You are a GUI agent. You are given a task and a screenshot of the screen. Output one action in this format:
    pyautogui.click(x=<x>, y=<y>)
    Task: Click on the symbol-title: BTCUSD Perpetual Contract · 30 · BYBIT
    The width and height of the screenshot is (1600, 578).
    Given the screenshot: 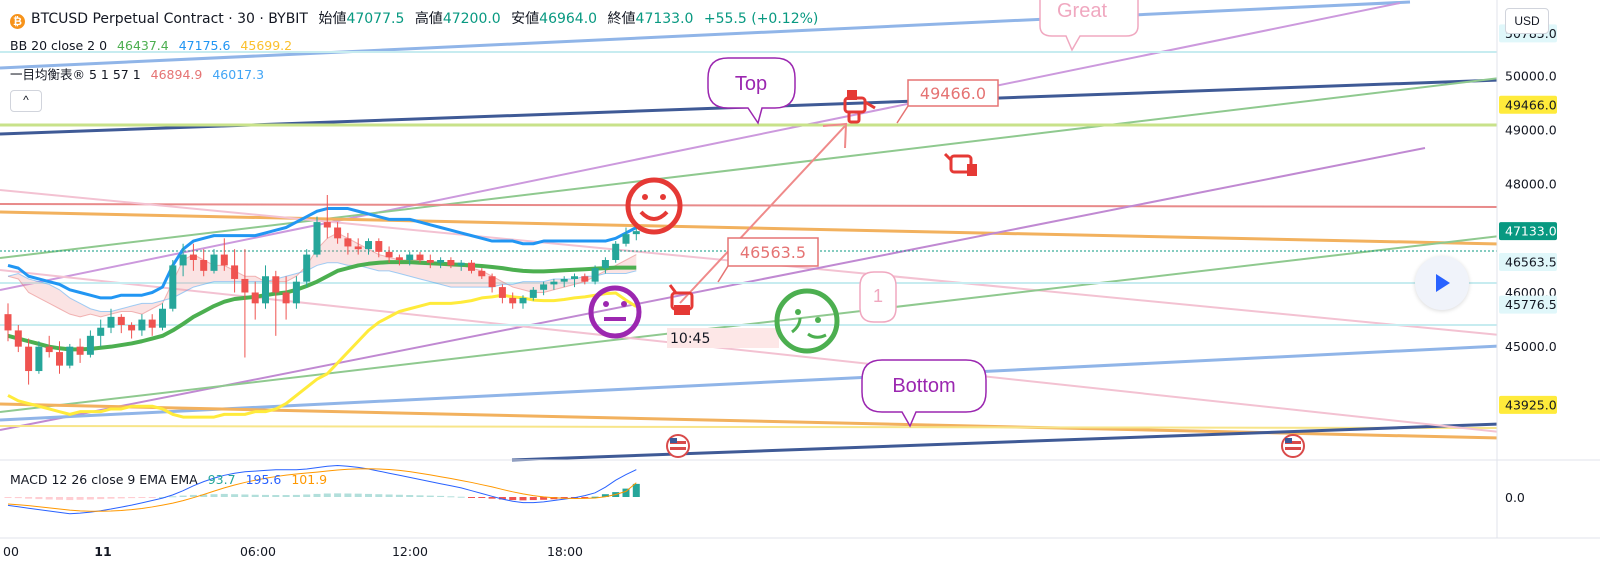 What is the action you would take?
    pyautogui.click(x=169, y=19)
    